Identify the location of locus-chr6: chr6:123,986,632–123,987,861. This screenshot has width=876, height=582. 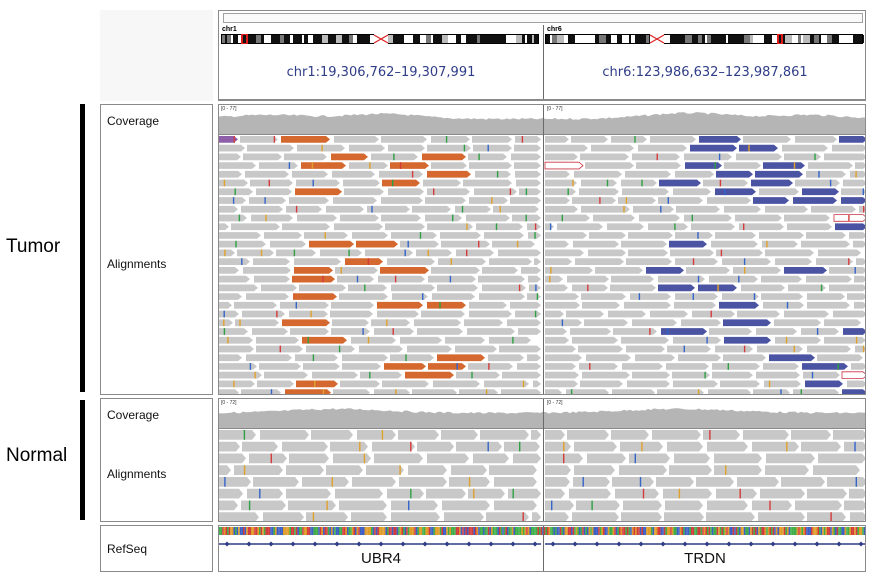
(705, 72).